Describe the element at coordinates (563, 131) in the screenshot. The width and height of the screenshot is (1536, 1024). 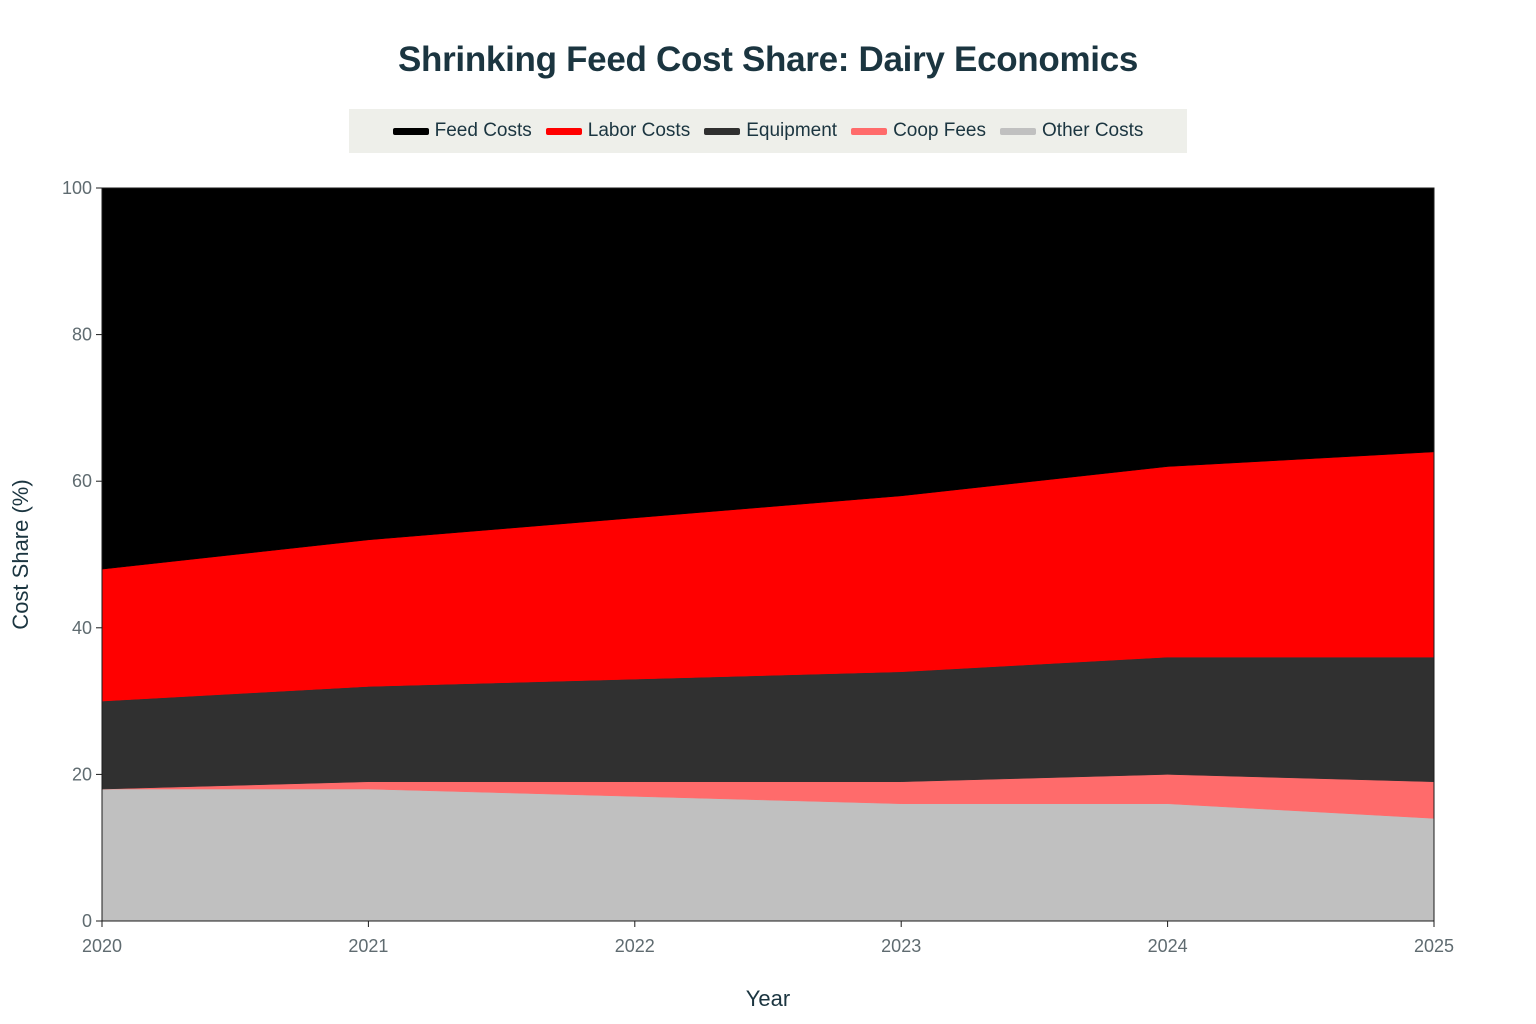
I see `legend-swatch-labor-costs` at that location.